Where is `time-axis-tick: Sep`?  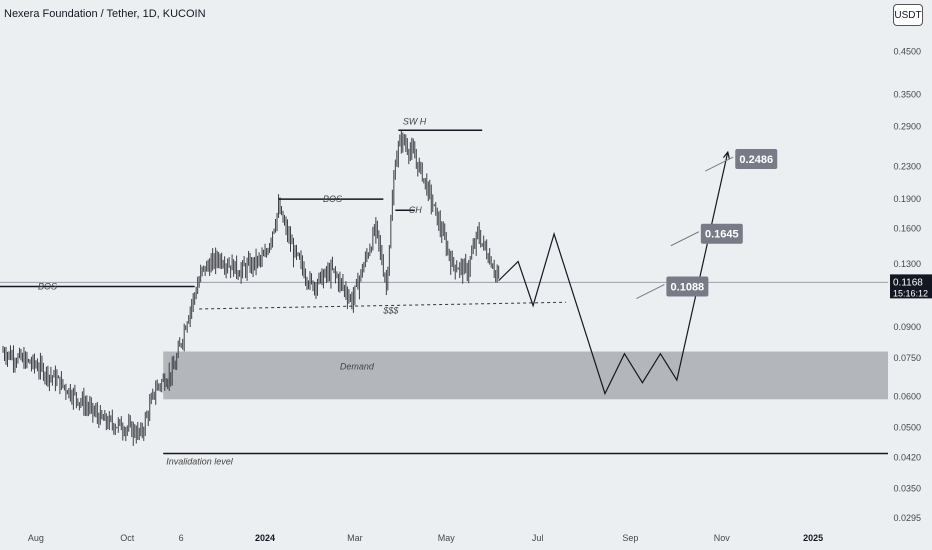 time-axis-tick: Sep is located at coordinates (630, 538).